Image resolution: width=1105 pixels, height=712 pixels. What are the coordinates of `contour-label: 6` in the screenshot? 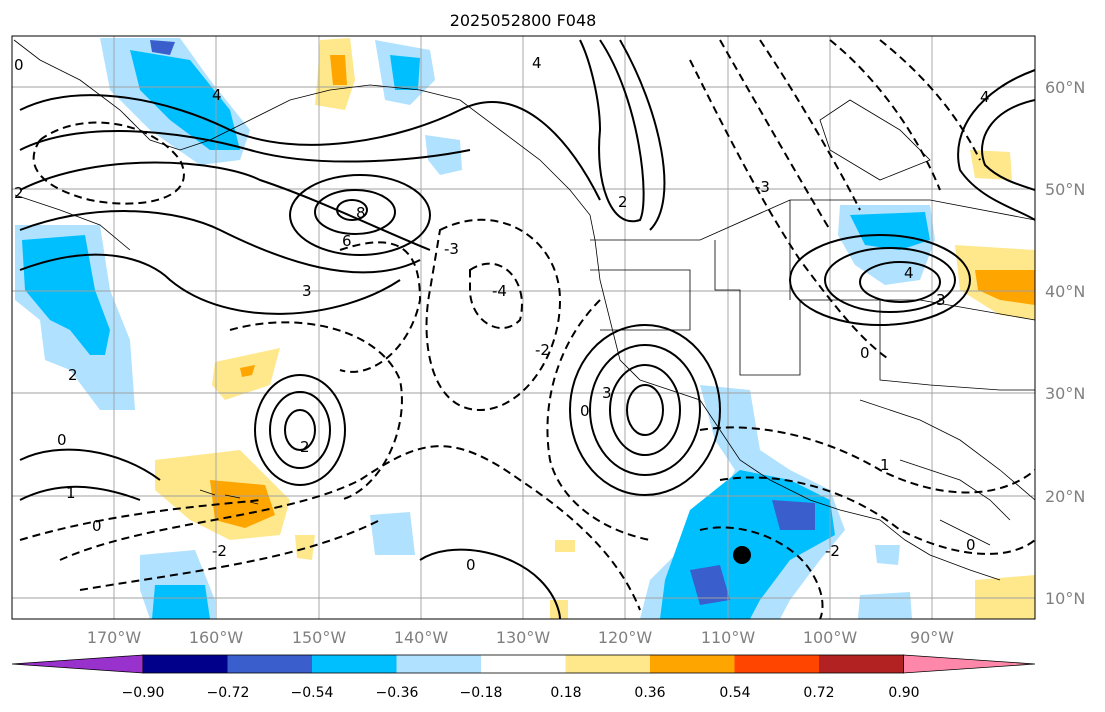 It's located at (347, 241).